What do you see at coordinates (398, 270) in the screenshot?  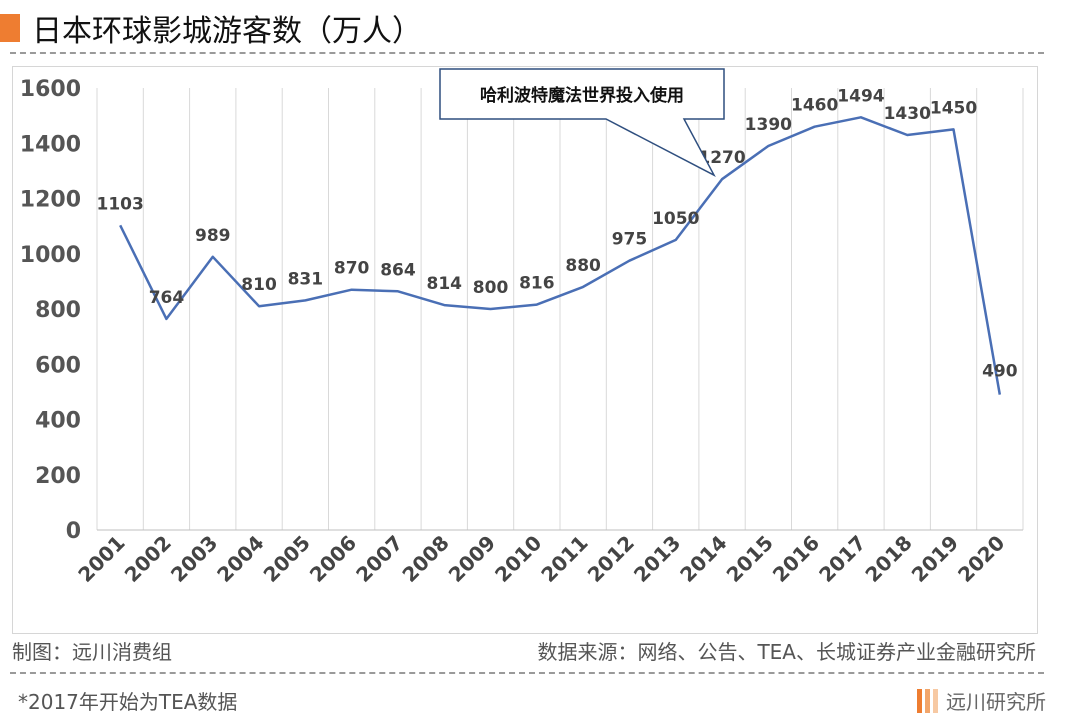 I see `data-label: 864` at bounding box center [398, 270].